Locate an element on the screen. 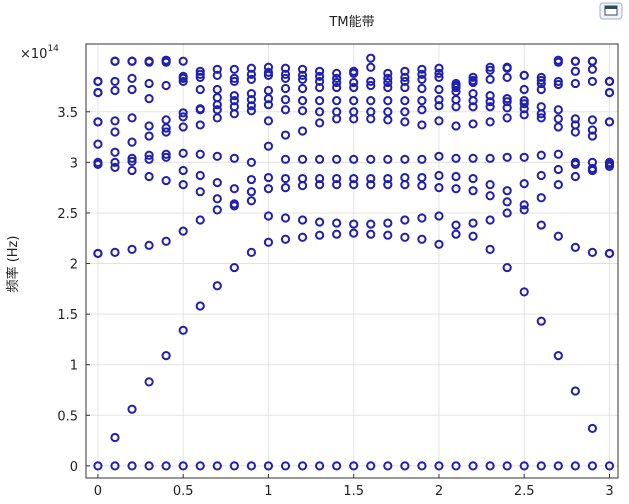  y-tick-label: 0.5 is located at coordinates (67, 416).